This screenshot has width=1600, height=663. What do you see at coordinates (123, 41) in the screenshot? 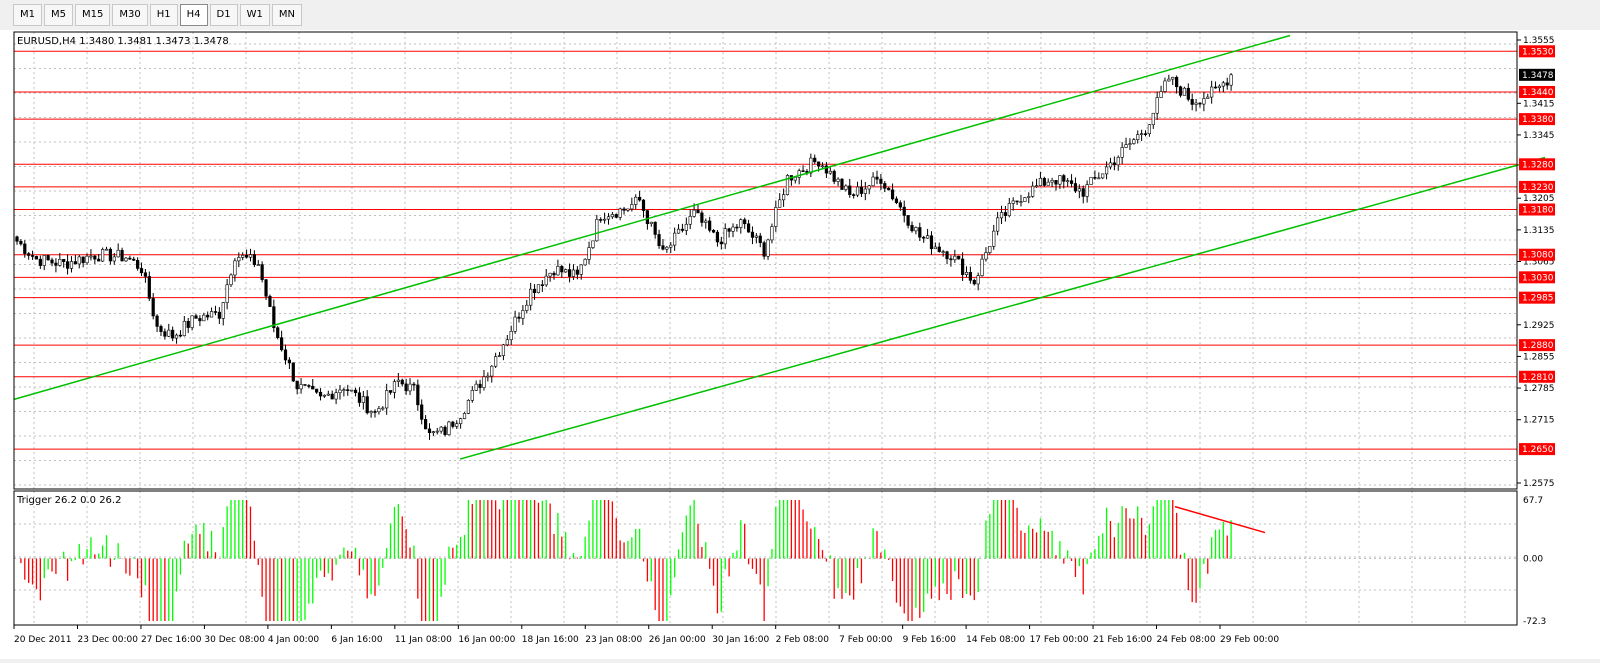
I see `symbol-info: EURUSD,H4 1.3480 1.3481 1.3473 1.3478` at bounding box center [123, 41].